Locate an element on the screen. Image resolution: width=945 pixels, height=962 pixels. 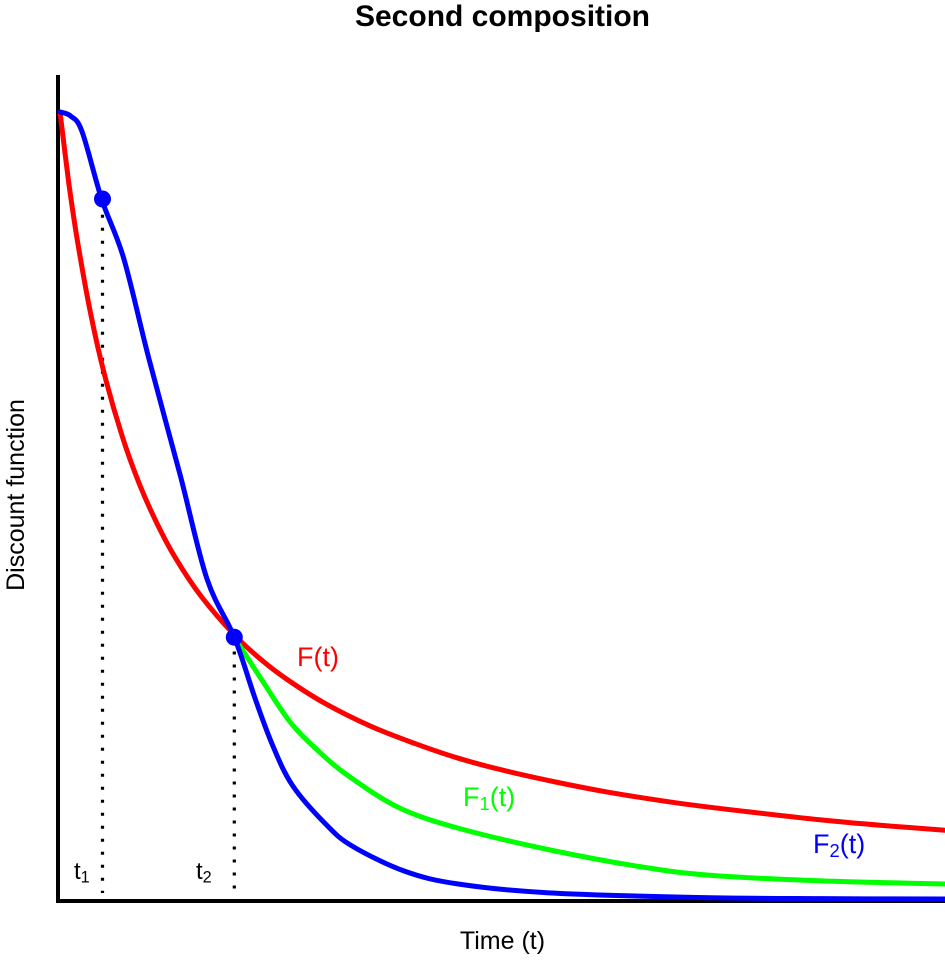
dotted-marker-lines is located at coordinates (168, 553).